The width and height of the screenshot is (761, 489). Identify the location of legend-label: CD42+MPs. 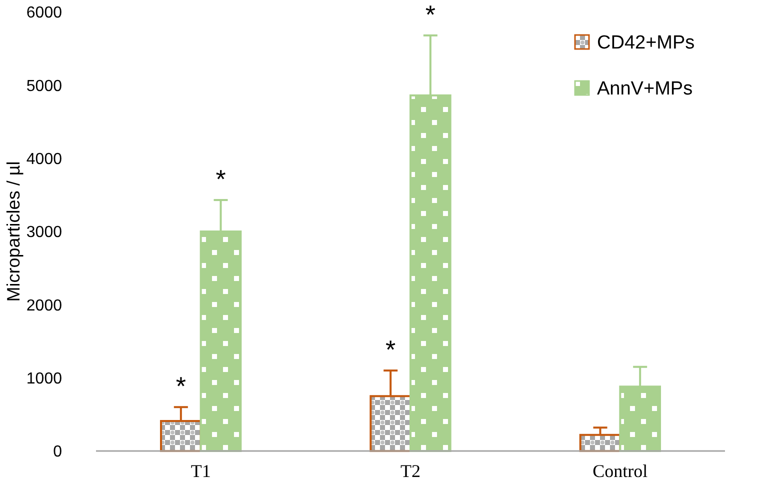
(646, 43).